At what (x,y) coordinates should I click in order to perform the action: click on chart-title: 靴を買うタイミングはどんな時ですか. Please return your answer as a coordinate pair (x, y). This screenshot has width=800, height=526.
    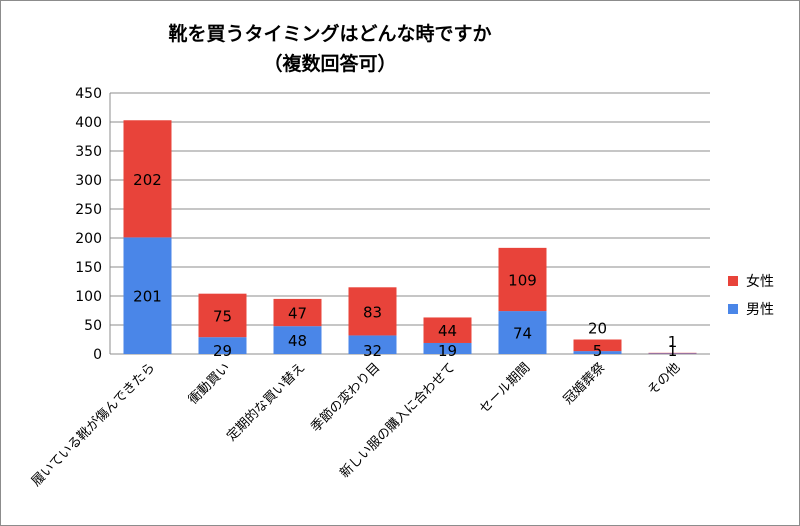
    Looking at the image, I should click on (329, 33).